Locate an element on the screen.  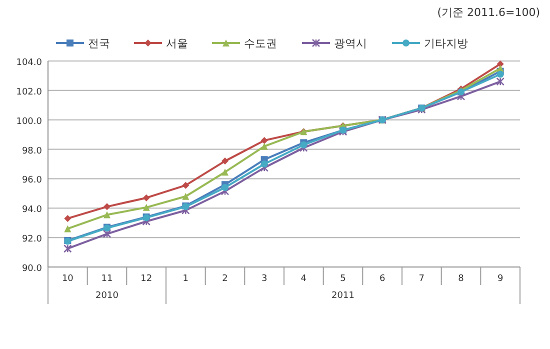
ytick: 96.0 is located at coordinates (32, 181).